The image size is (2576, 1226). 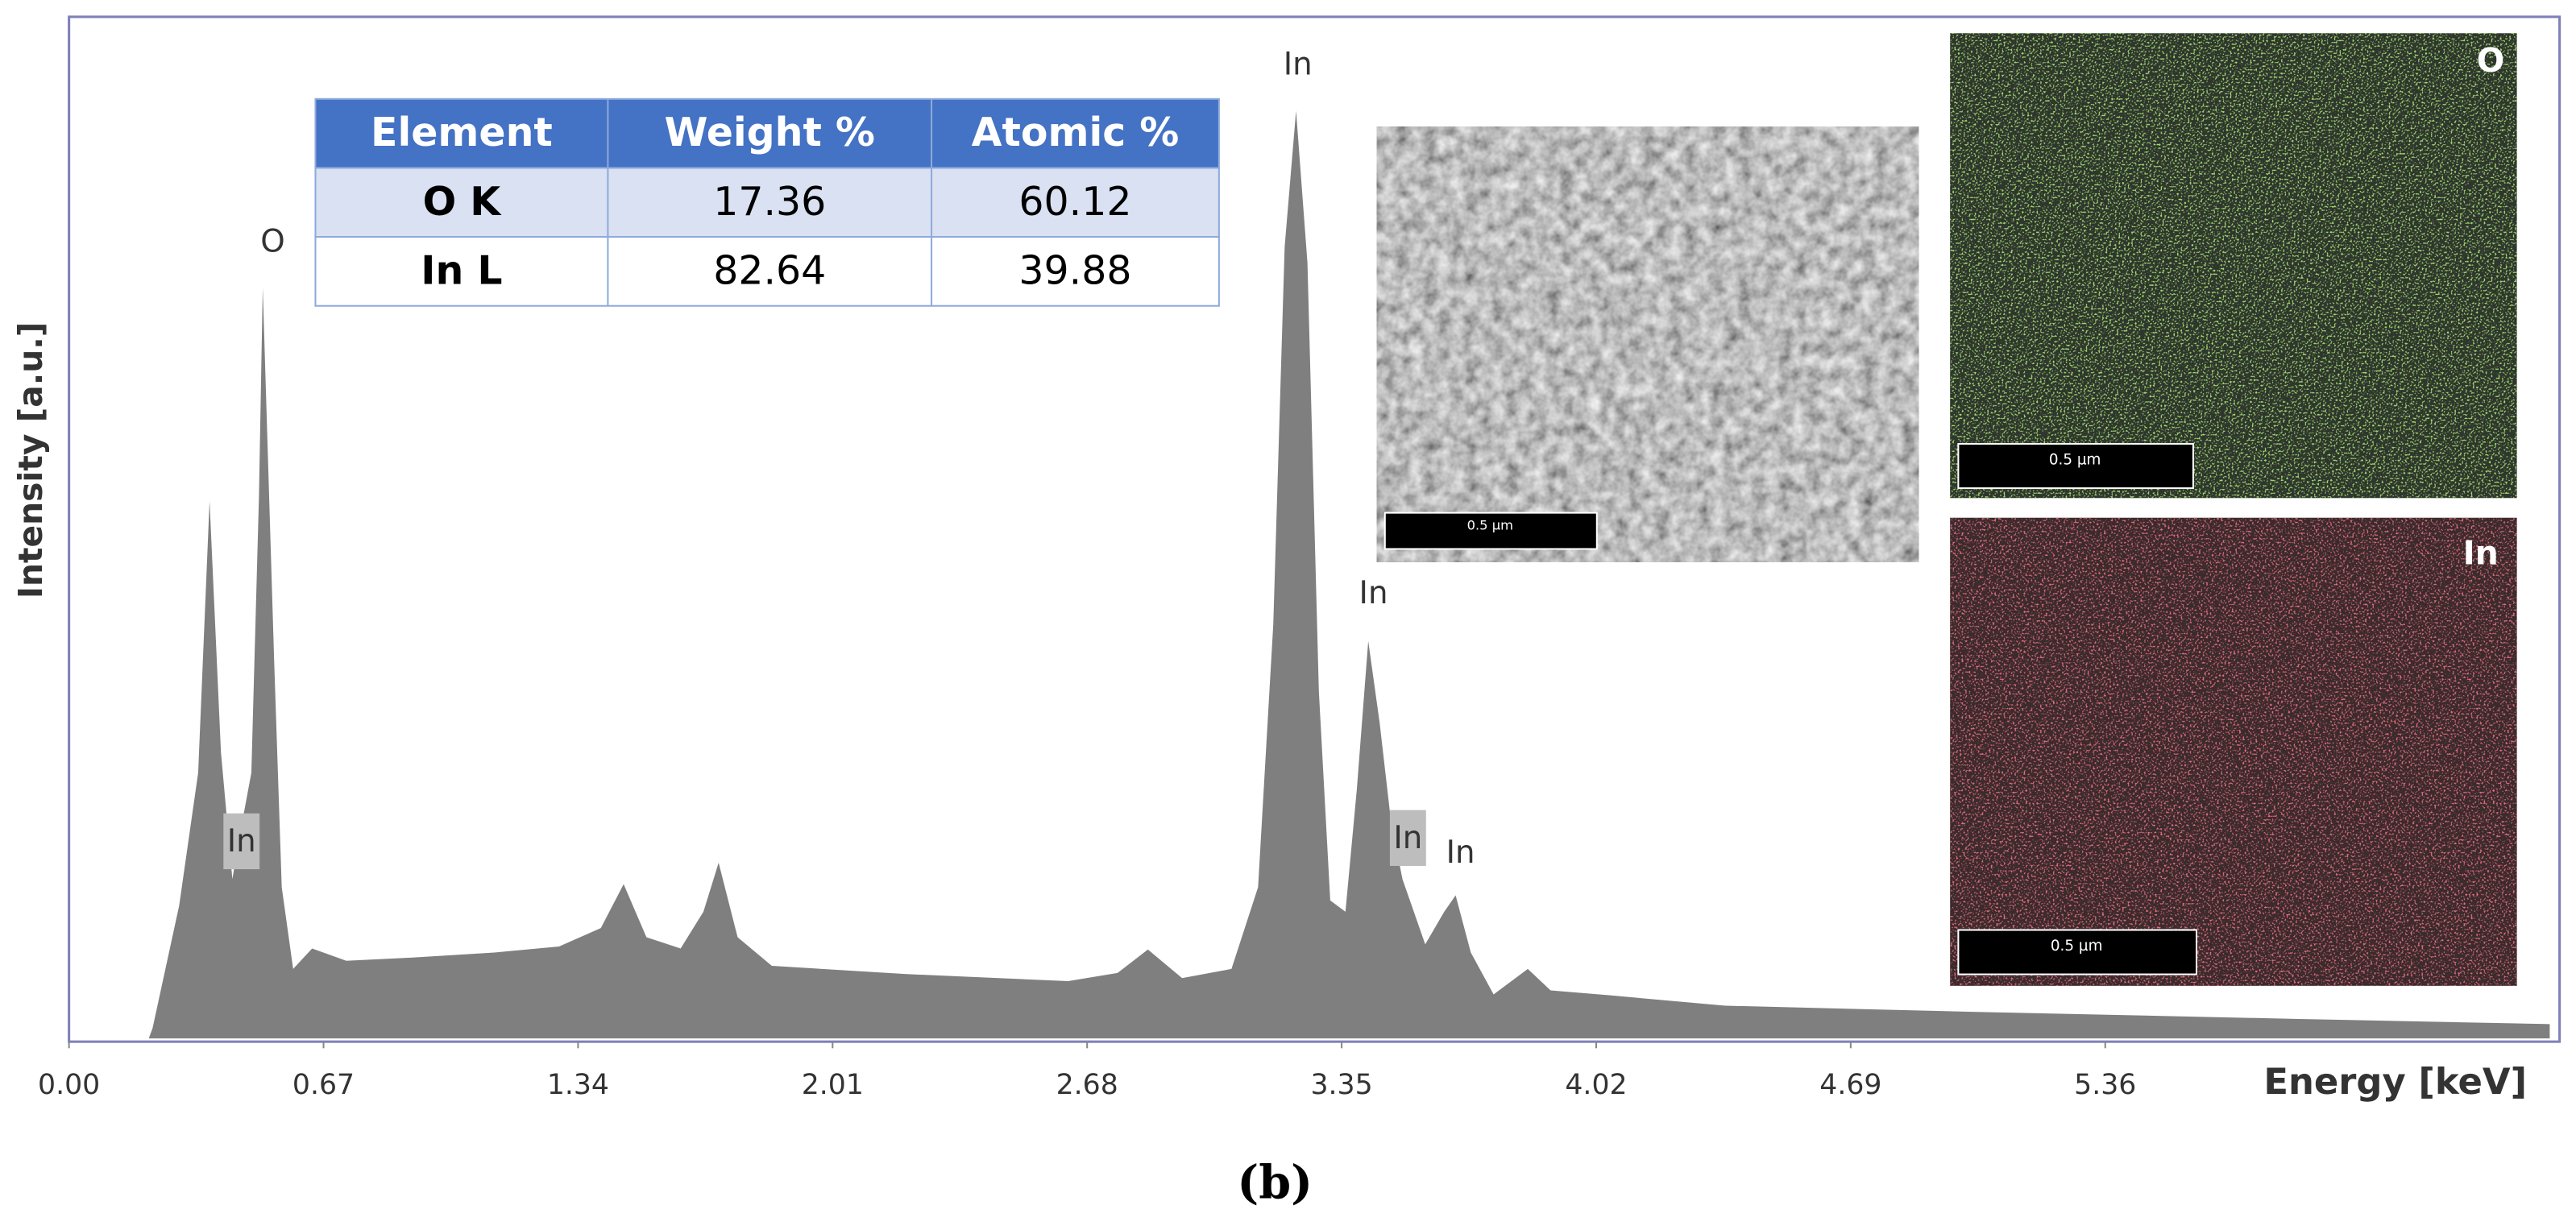 I want to click on table-cell: O K, so click(x=463, y=202).